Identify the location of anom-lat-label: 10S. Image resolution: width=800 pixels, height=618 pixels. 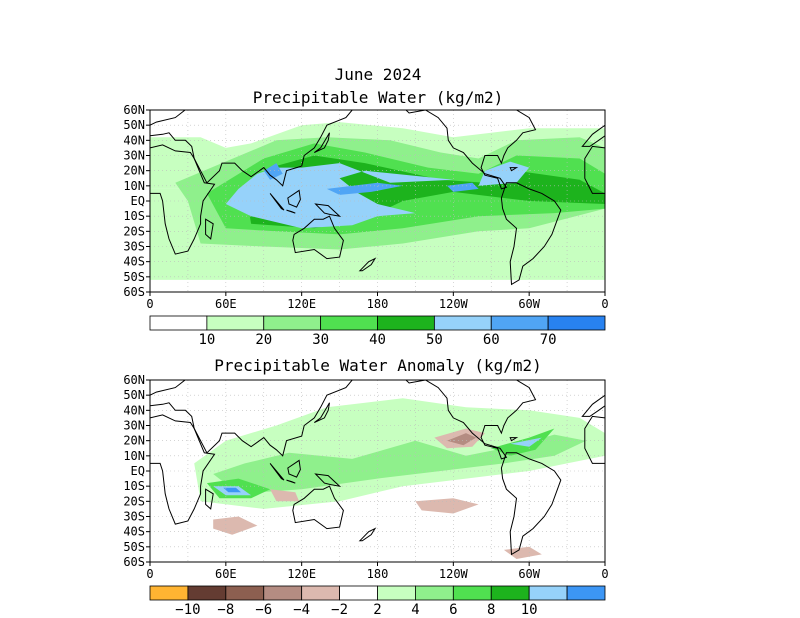
(134, 486).